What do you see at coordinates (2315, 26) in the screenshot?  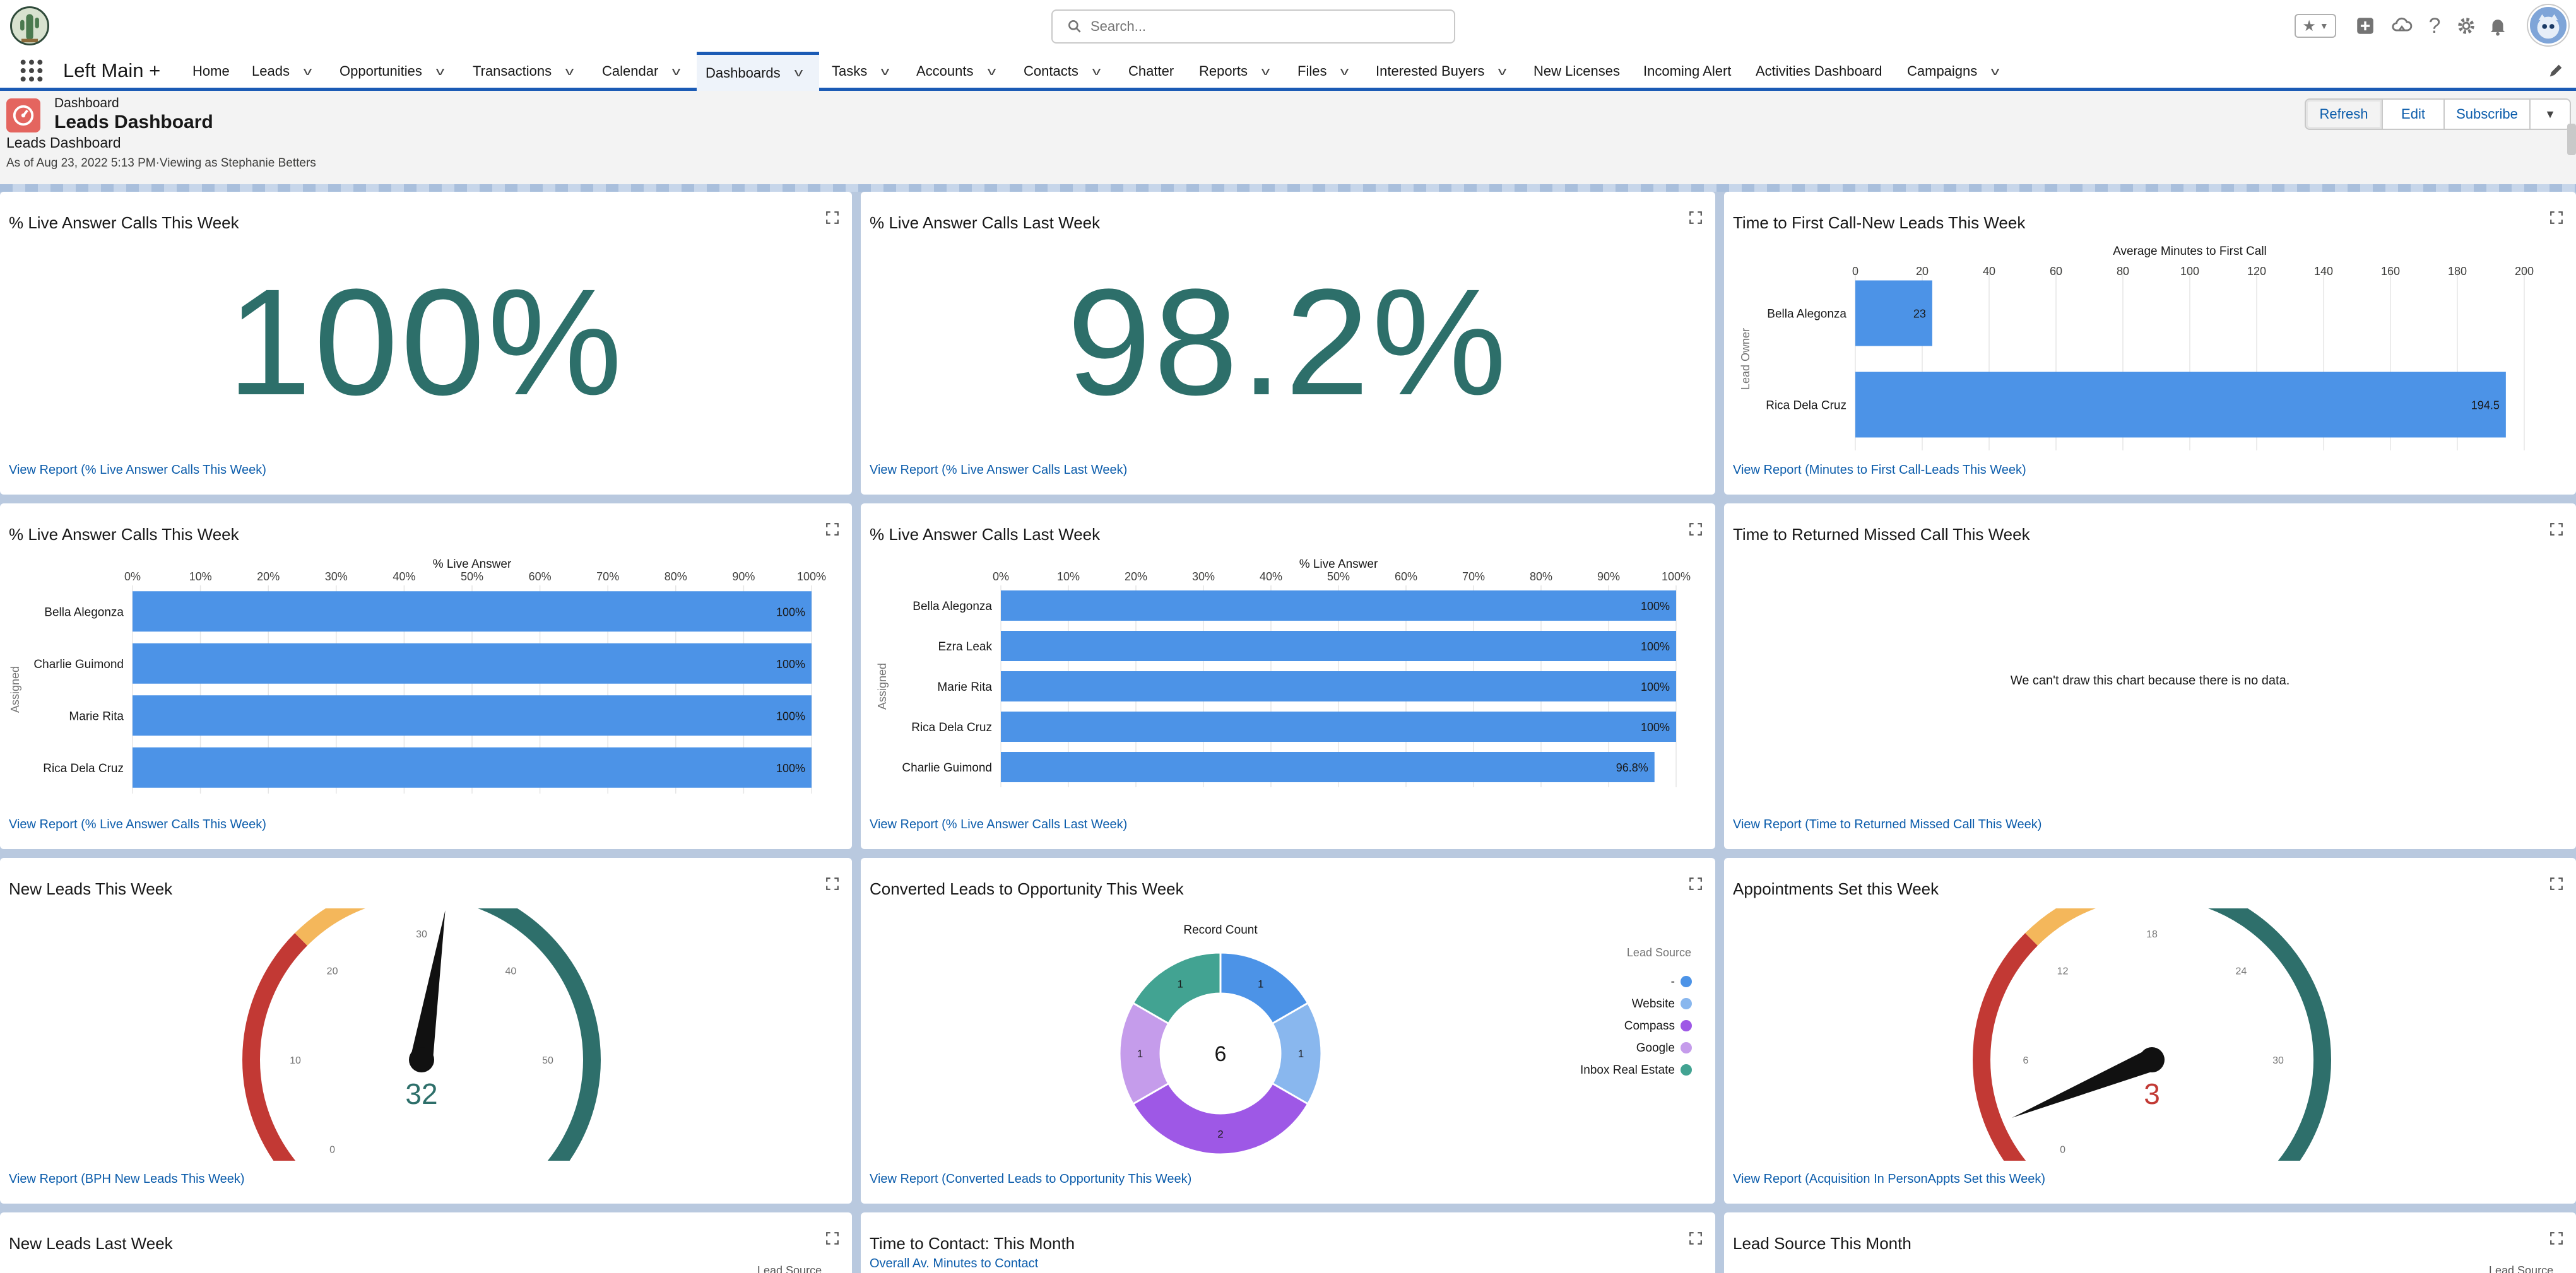 I see `favorites-icon: ★ ▼` at bounding box center [2315, 26].